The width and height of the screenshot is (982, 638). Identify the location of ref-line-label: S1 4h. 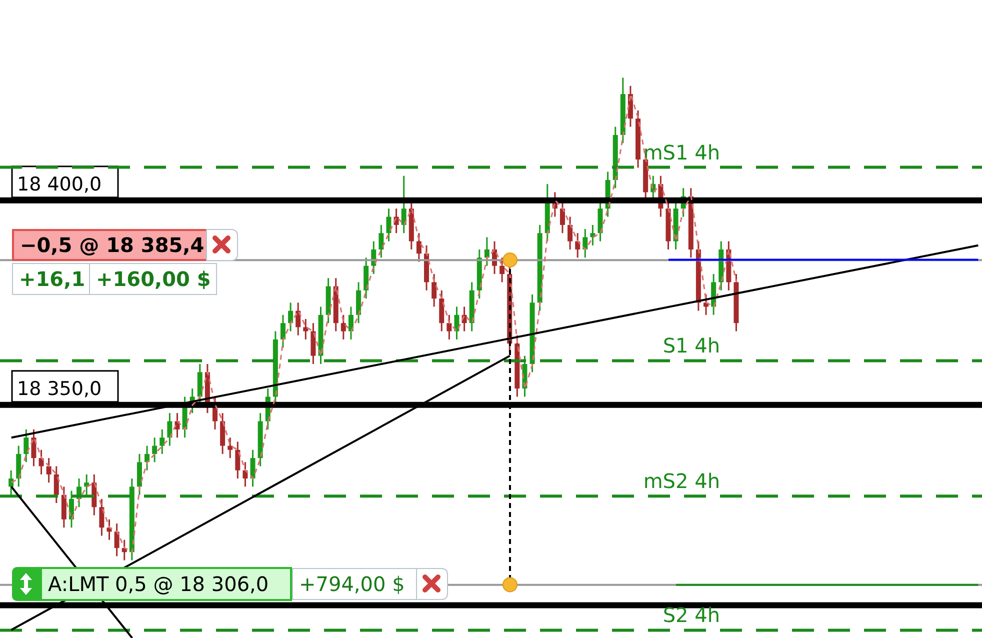
(691, 346).